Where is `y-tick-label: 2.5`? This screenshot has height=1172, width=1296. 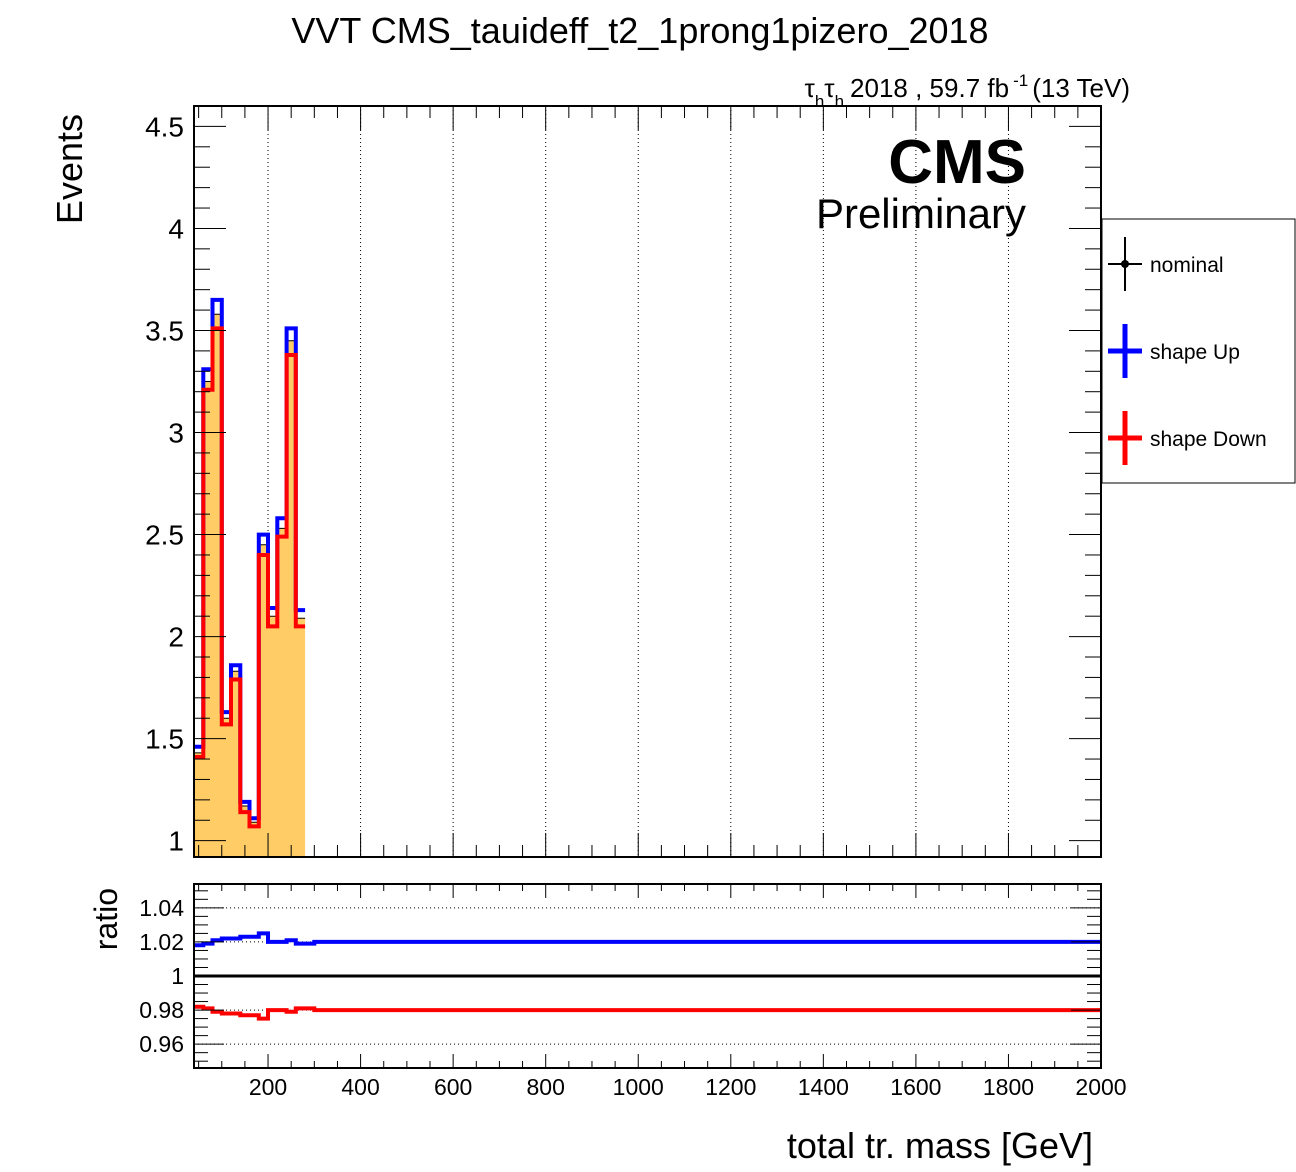 y-tick-label: 2.5 is located at coordinates (164, 535).